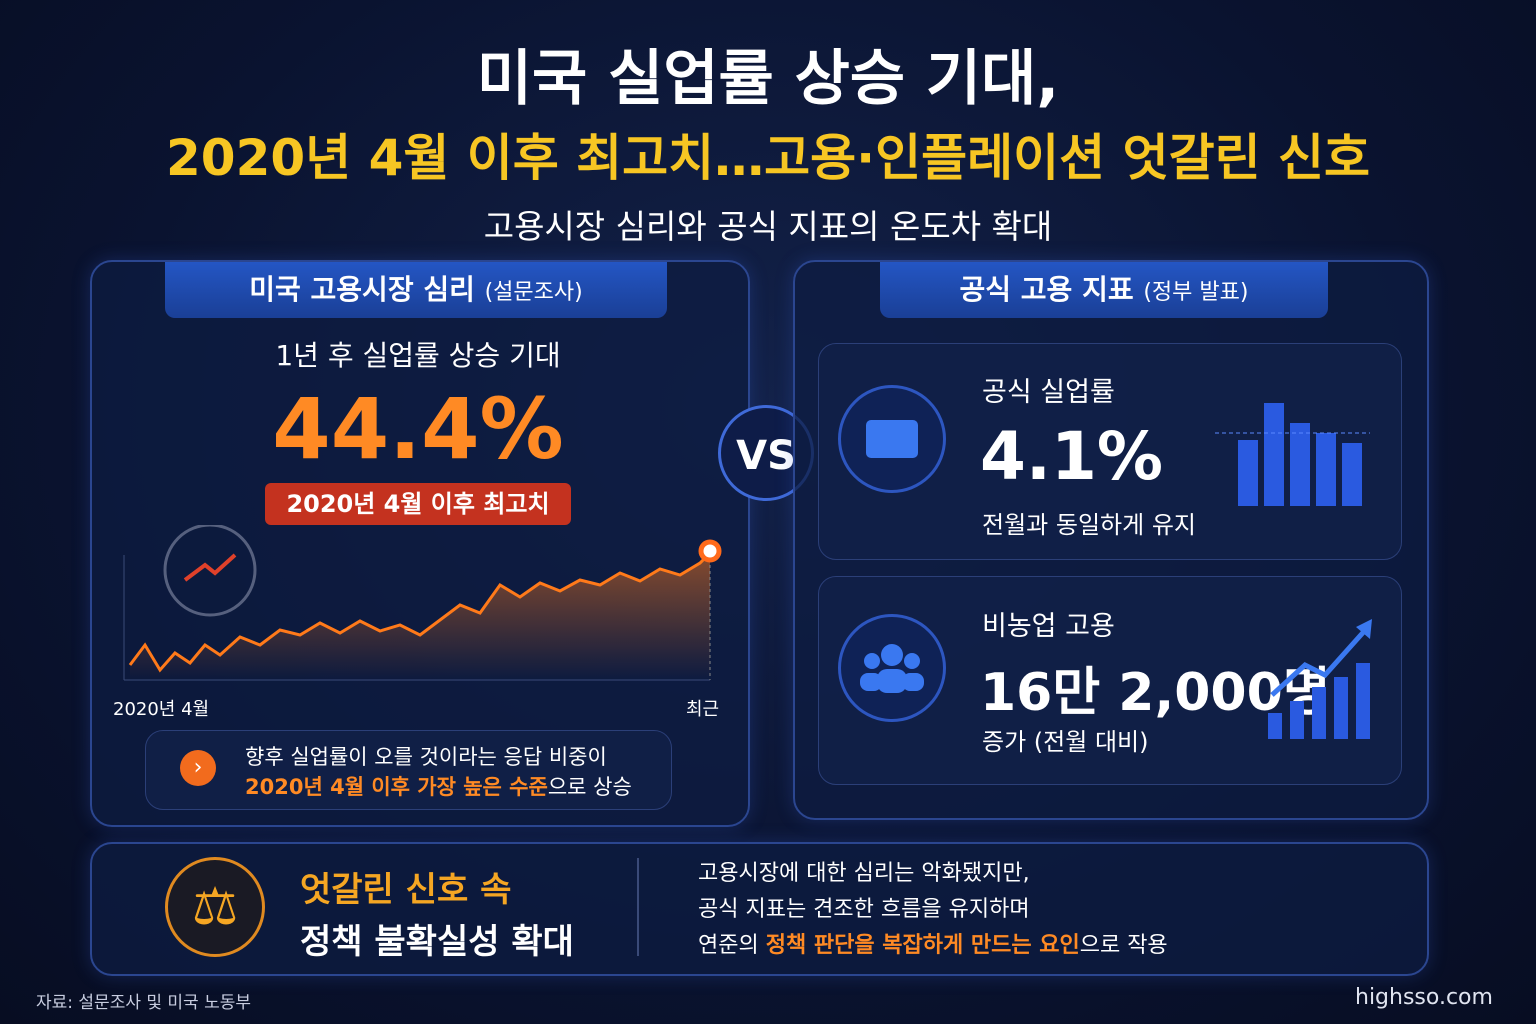  I want to click on right-panel-note: (정부 발표), so click(1196, 292).